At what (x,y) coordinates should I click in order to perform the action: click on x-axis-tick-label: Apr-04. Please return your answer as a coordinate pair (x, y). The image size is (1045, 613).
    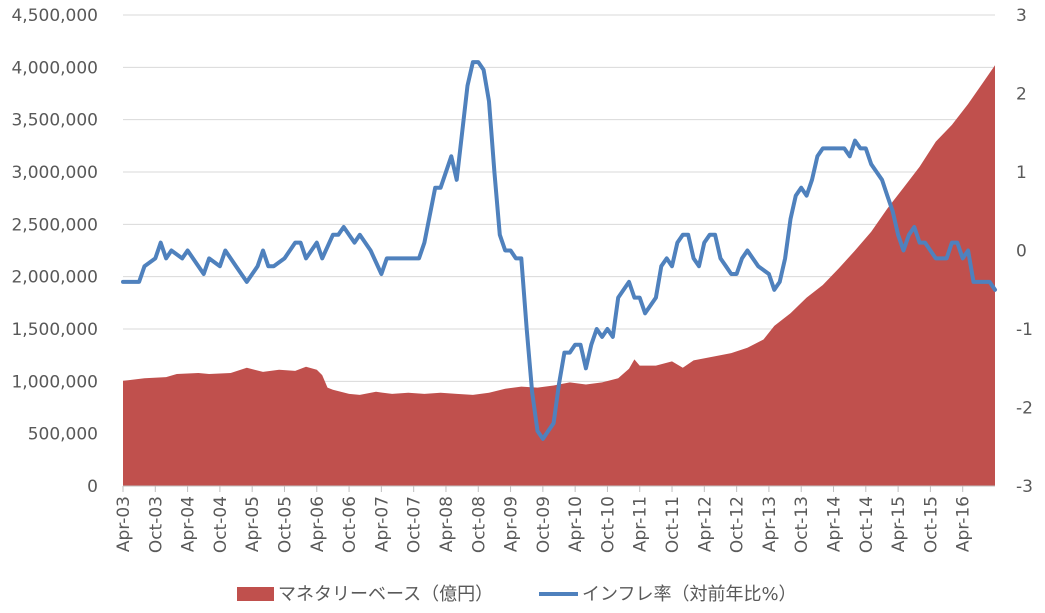
    Looking at the image, I should click on (189, 524).